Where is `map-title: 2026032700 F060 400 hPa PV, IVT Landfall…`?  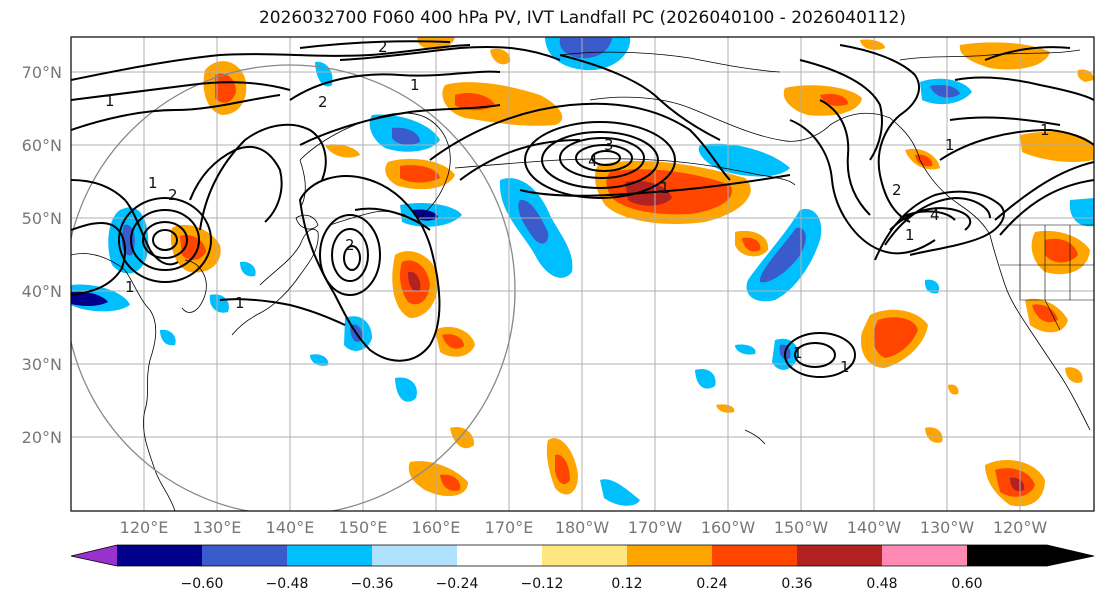
map-title: 2026032700 F060 400 hPa PV, IVT Landfall… is located at coordinates (582, 18).